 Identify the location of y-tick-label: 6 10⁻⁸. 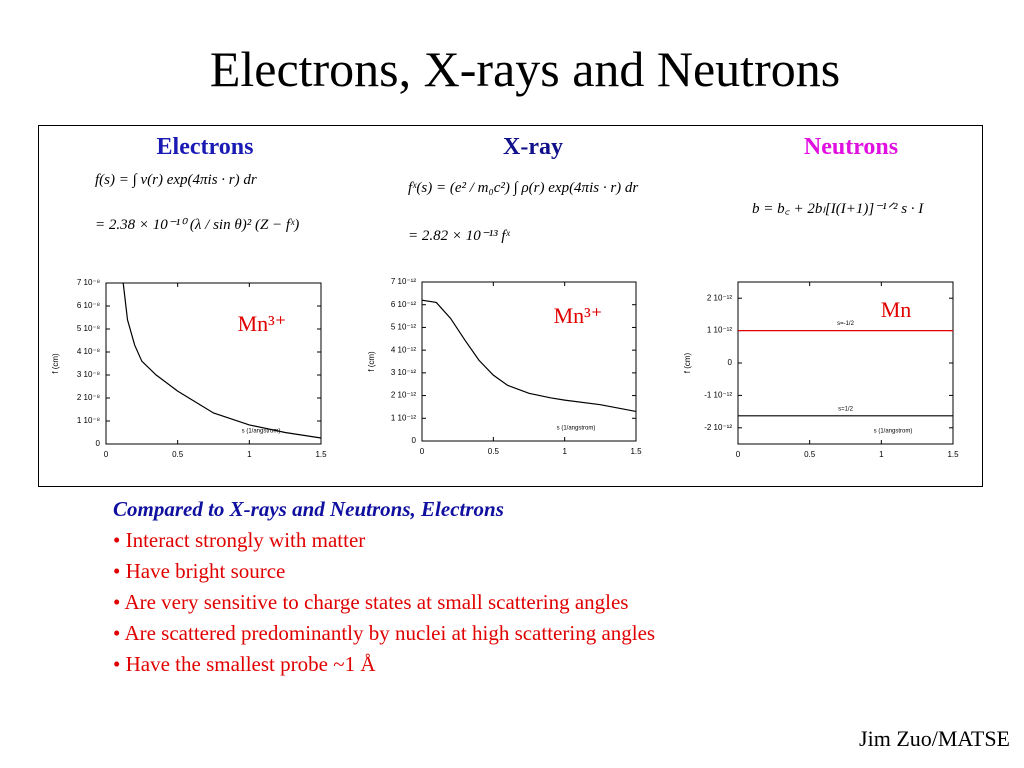
(88, 305).